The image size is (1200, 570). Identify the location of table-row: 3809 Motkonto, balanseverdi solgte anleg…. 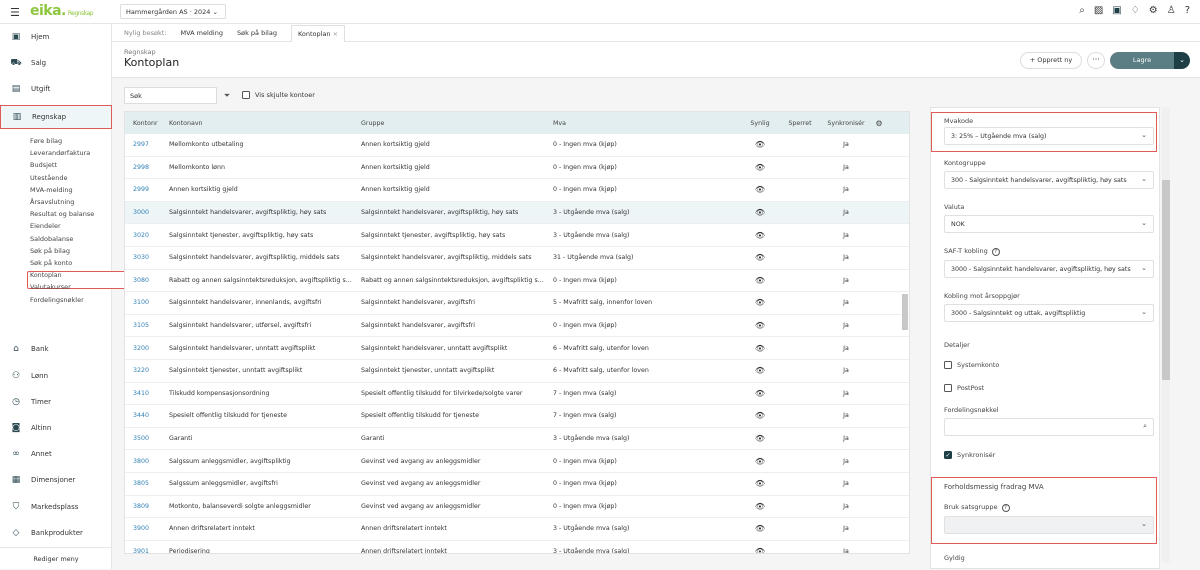
(517, 507).